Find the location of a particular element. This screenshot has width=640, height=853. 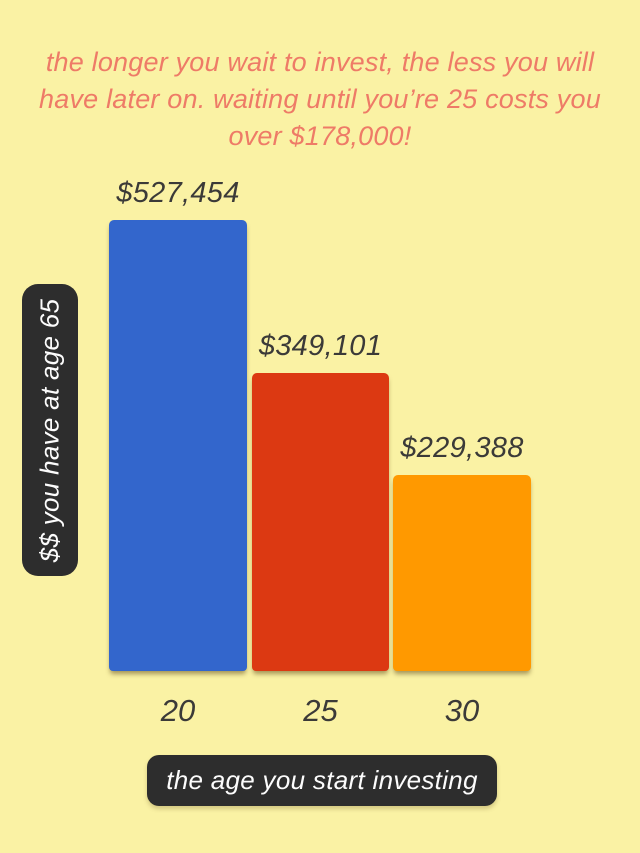

bar-group-age-25: $349,101 25 is located at coordinates (320, 528).